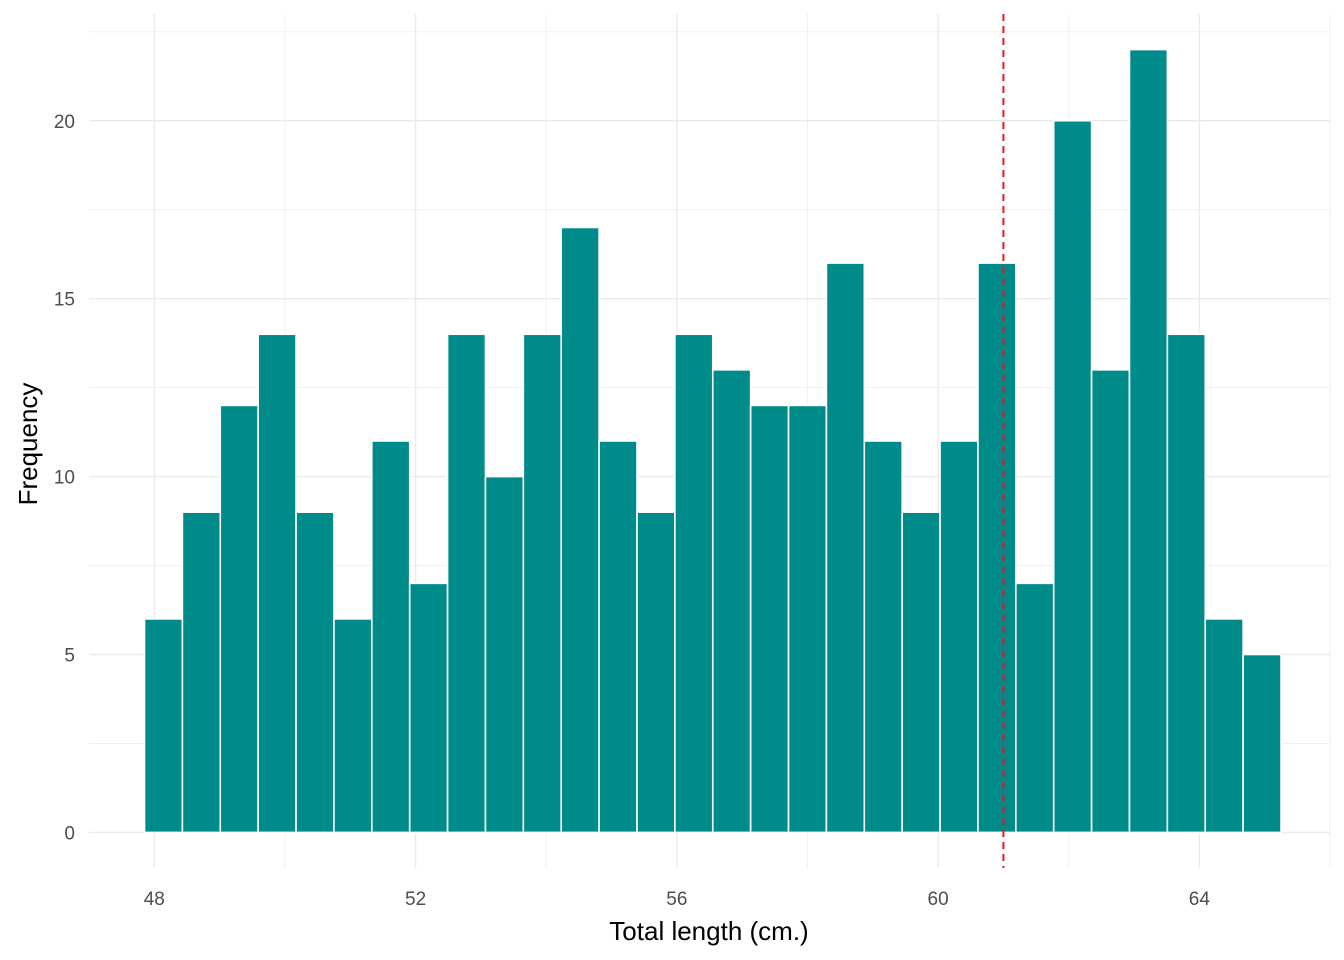 Image resolution: width=1344 pixels, height=960 pixels. What do you see at coordinates (64, 300) in the screenshot?
I see `y-tick-label: 15` at bounding box center [64, 300].